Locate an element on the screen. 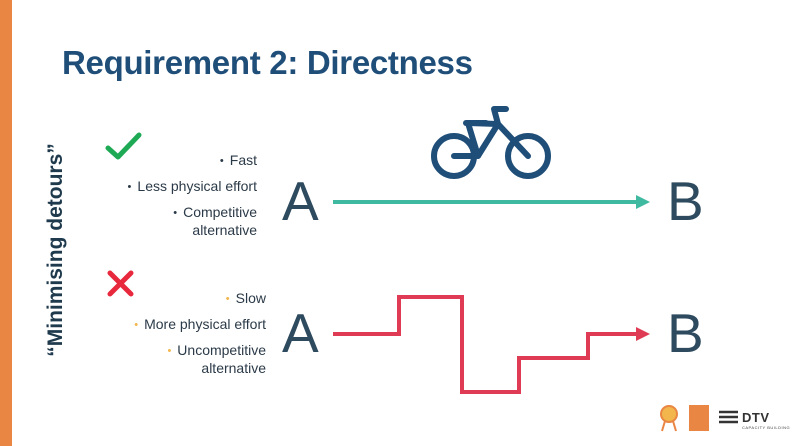 The height and width of the screenshot is (446, 794). orange-badge-logo is located at coordinates (699, 418).